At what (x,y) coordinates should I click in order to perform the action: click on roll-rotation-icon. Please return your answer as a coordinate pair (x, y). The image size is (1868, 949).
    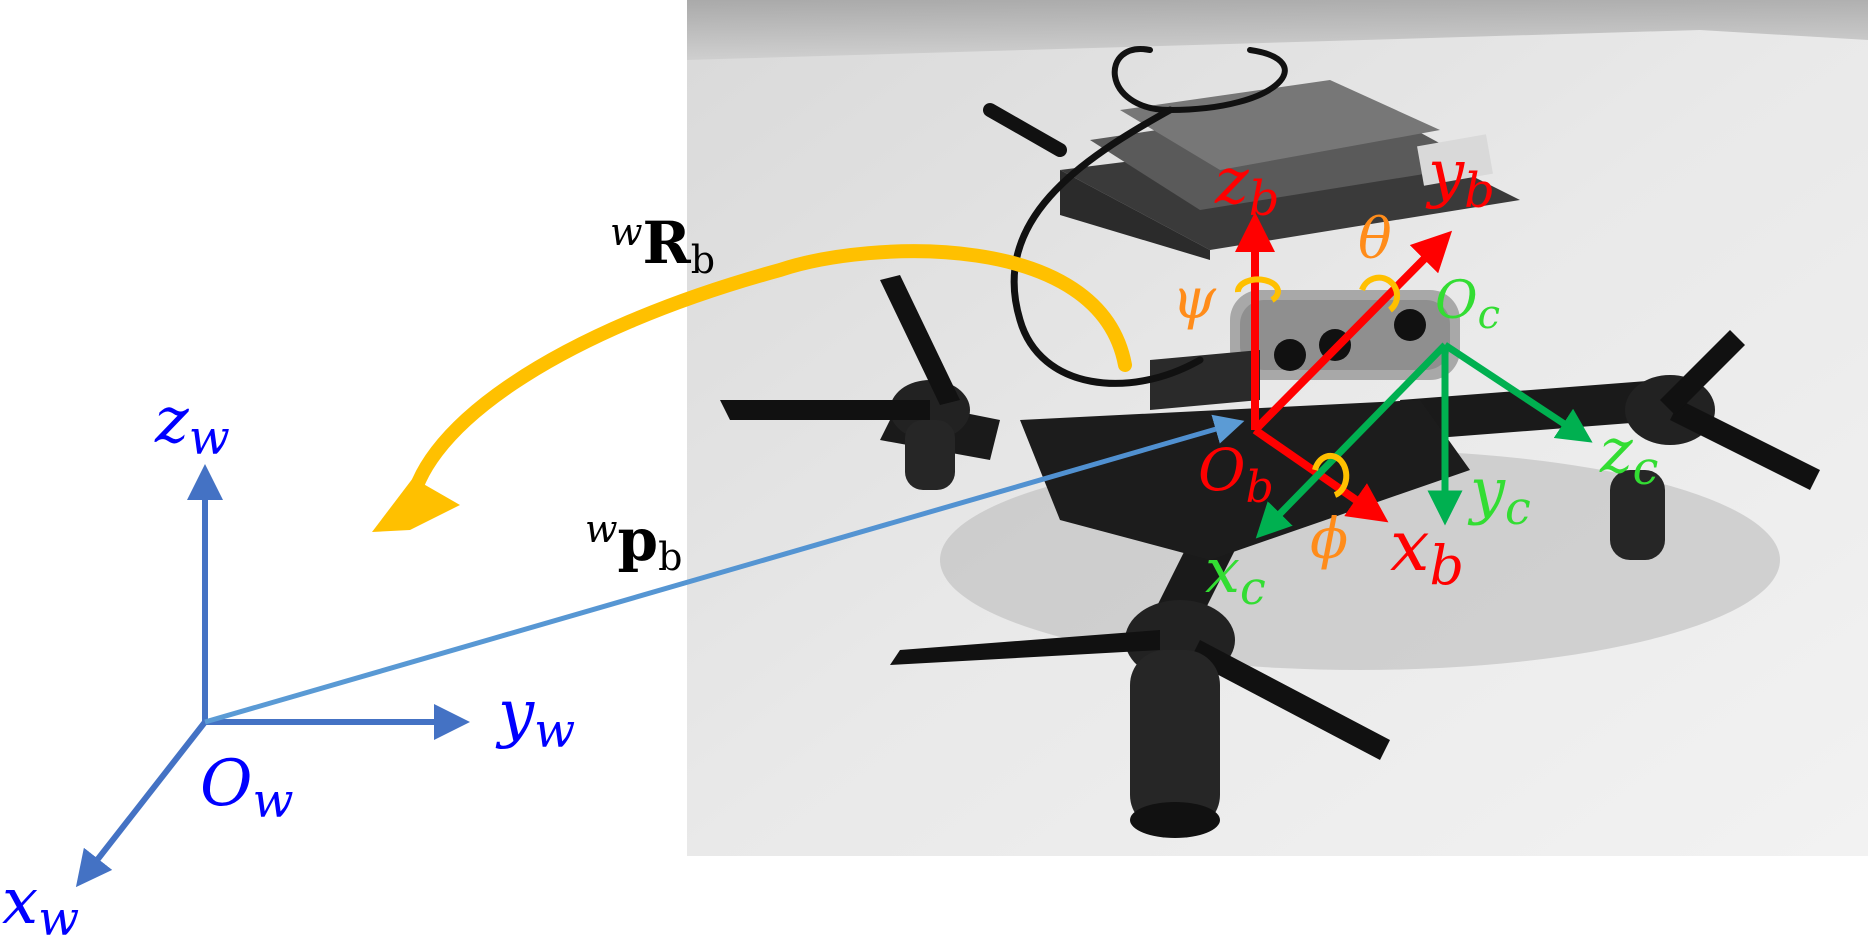
    Looking at the image, I should click on (1331, 475).